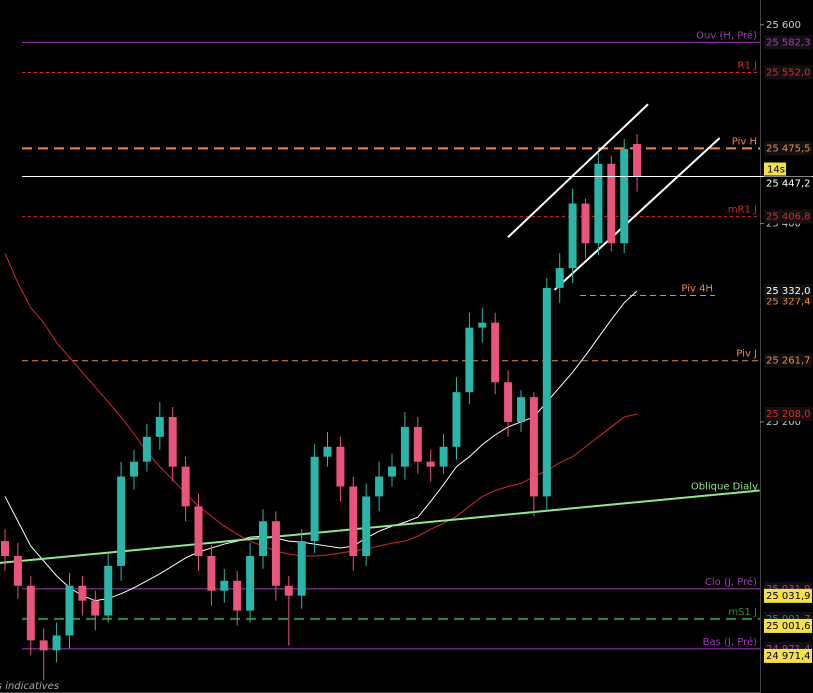  What do you see at coordinates (742, 612) in the screenshot?
I see `level-name: mS1 J` at bounding box center [742, 612].